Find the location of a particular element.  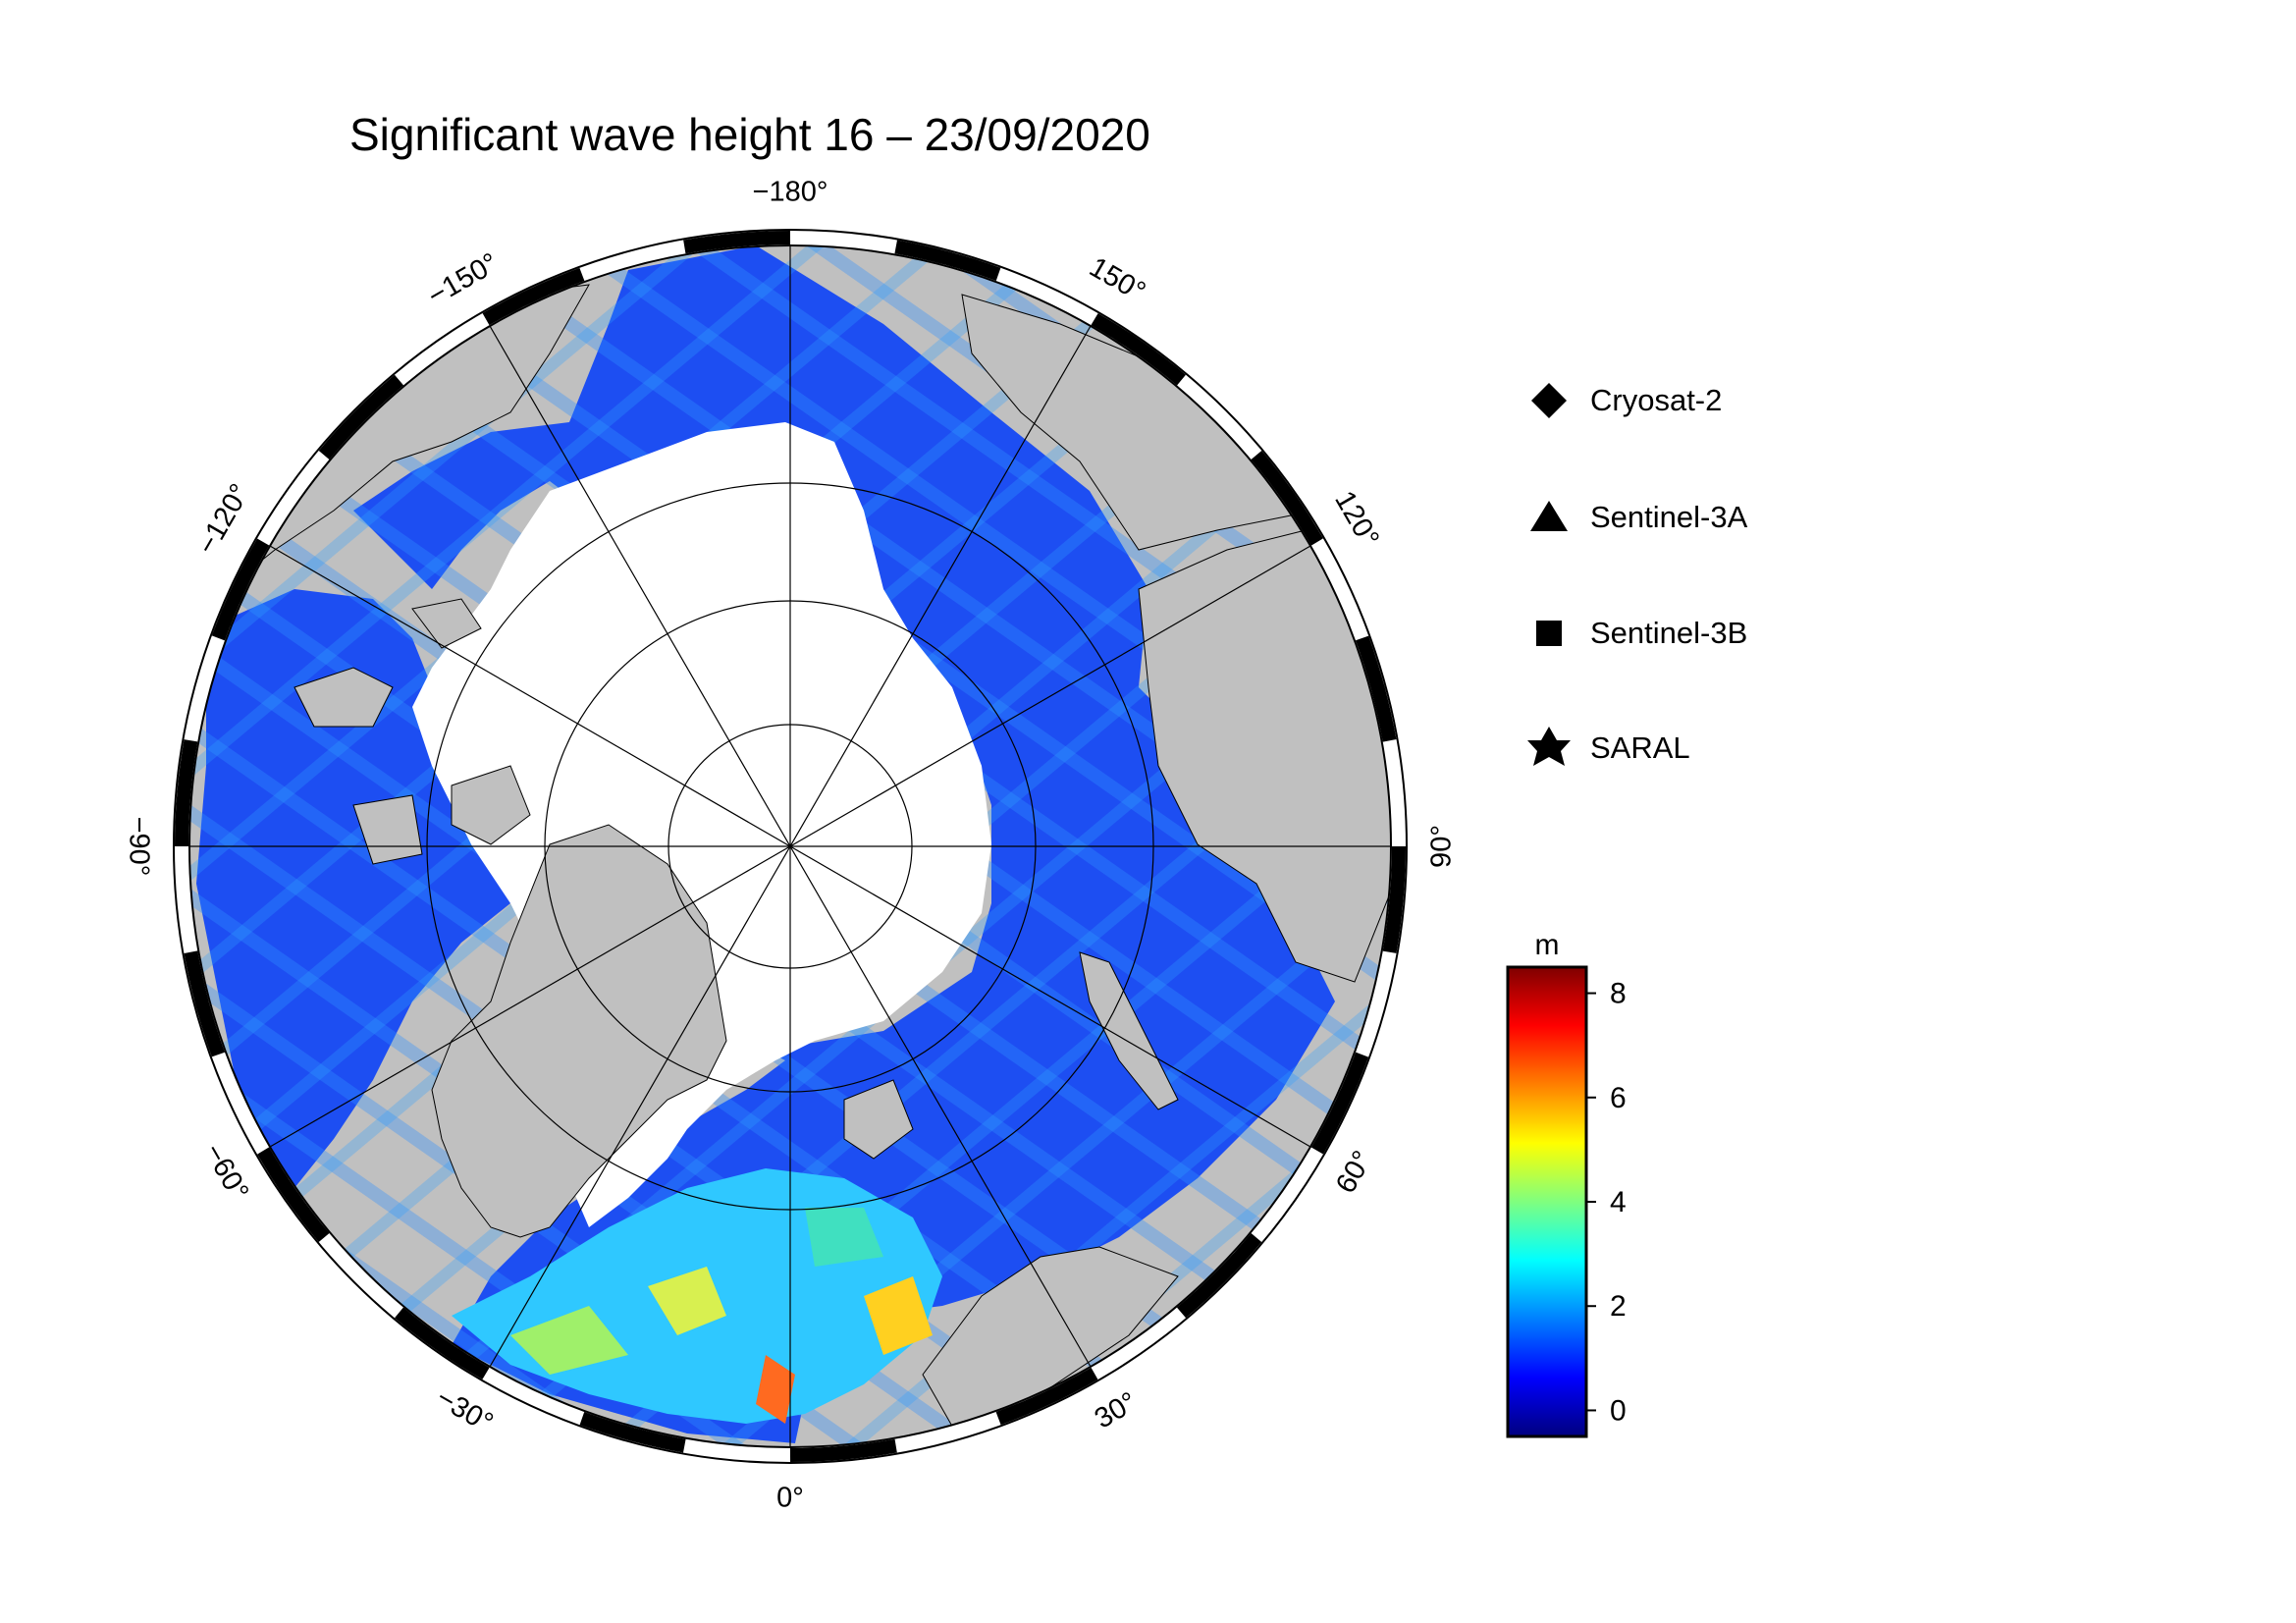

colorbar-tick-label: 8 is located at coordinates (1618, 994).